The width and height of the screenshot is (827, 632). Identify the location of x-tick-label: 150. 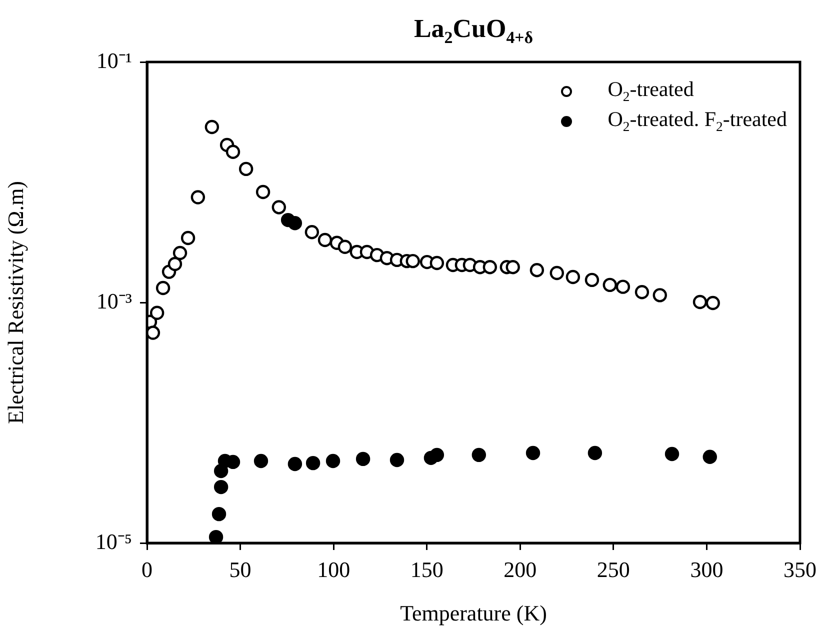
(427, 569).